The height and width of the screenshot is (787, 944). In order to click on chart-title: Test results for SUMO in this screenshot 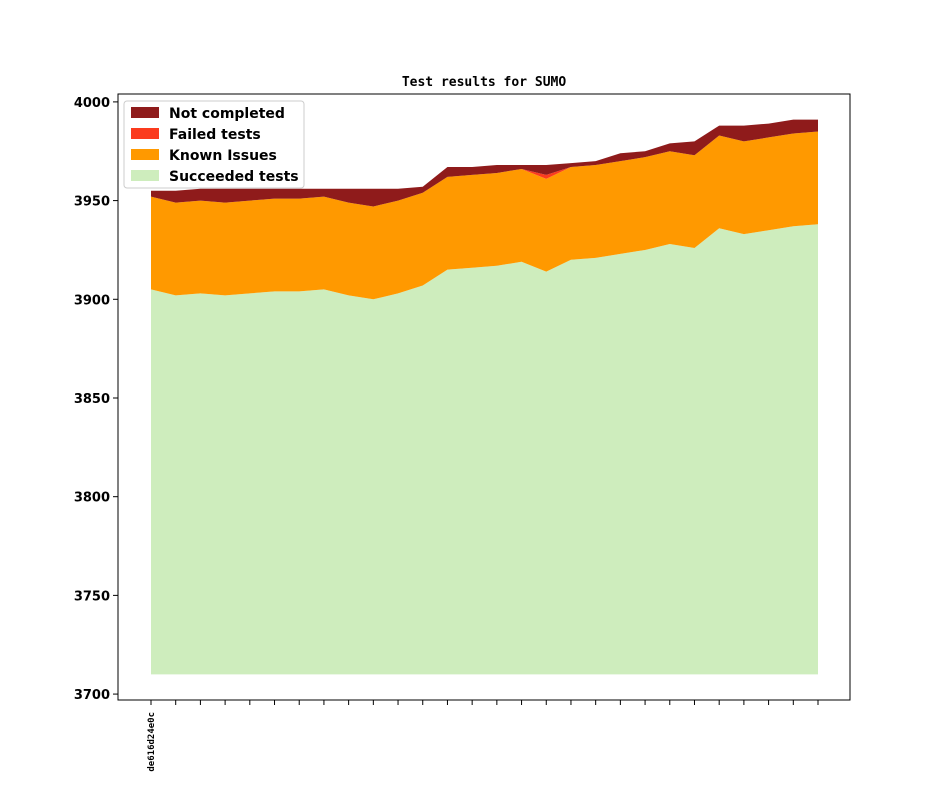, I will do `click(484, 82)`.